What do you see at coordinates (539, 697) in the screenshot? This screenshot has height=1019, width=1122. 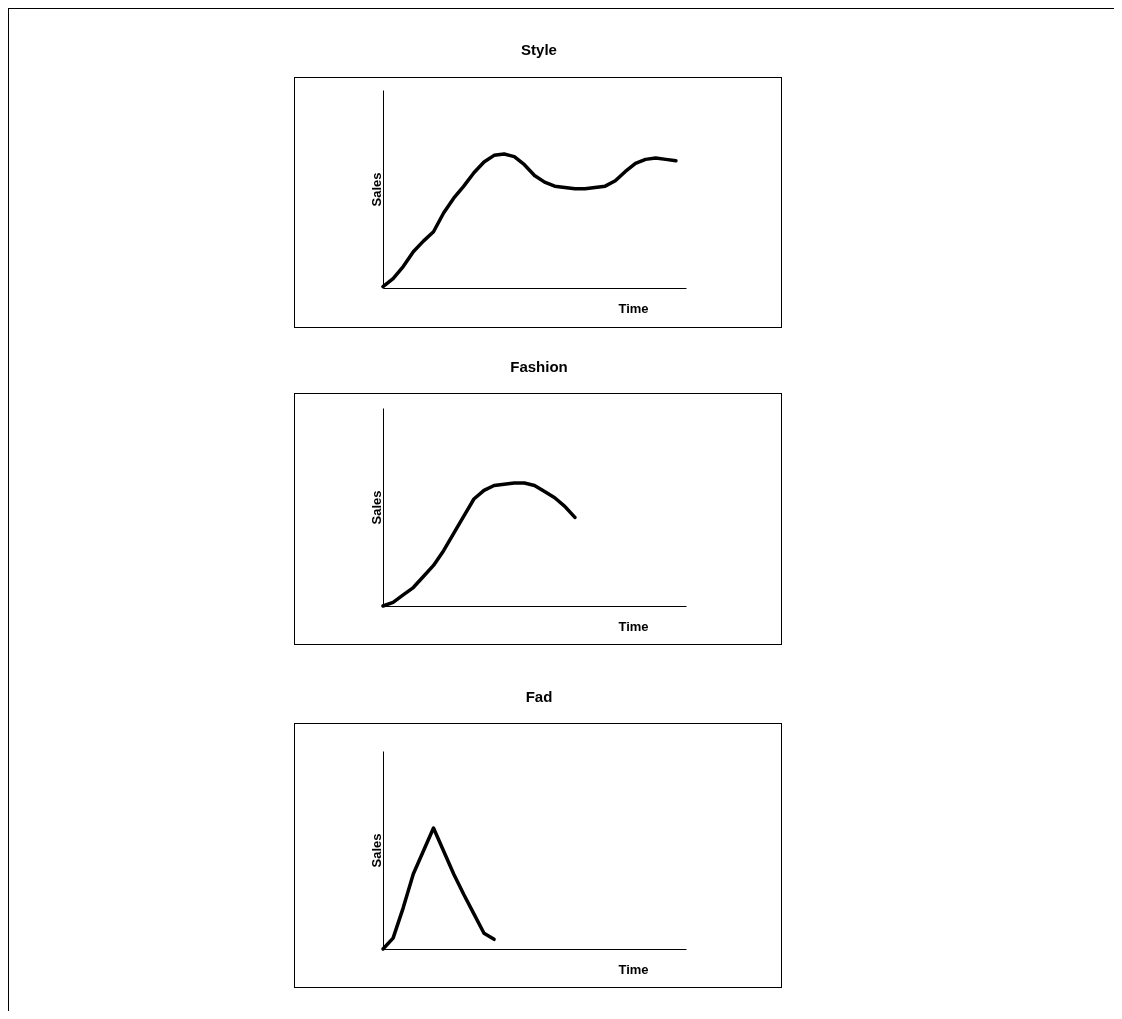 I see `chart-title: Fad` at bounding box center [539, 697].